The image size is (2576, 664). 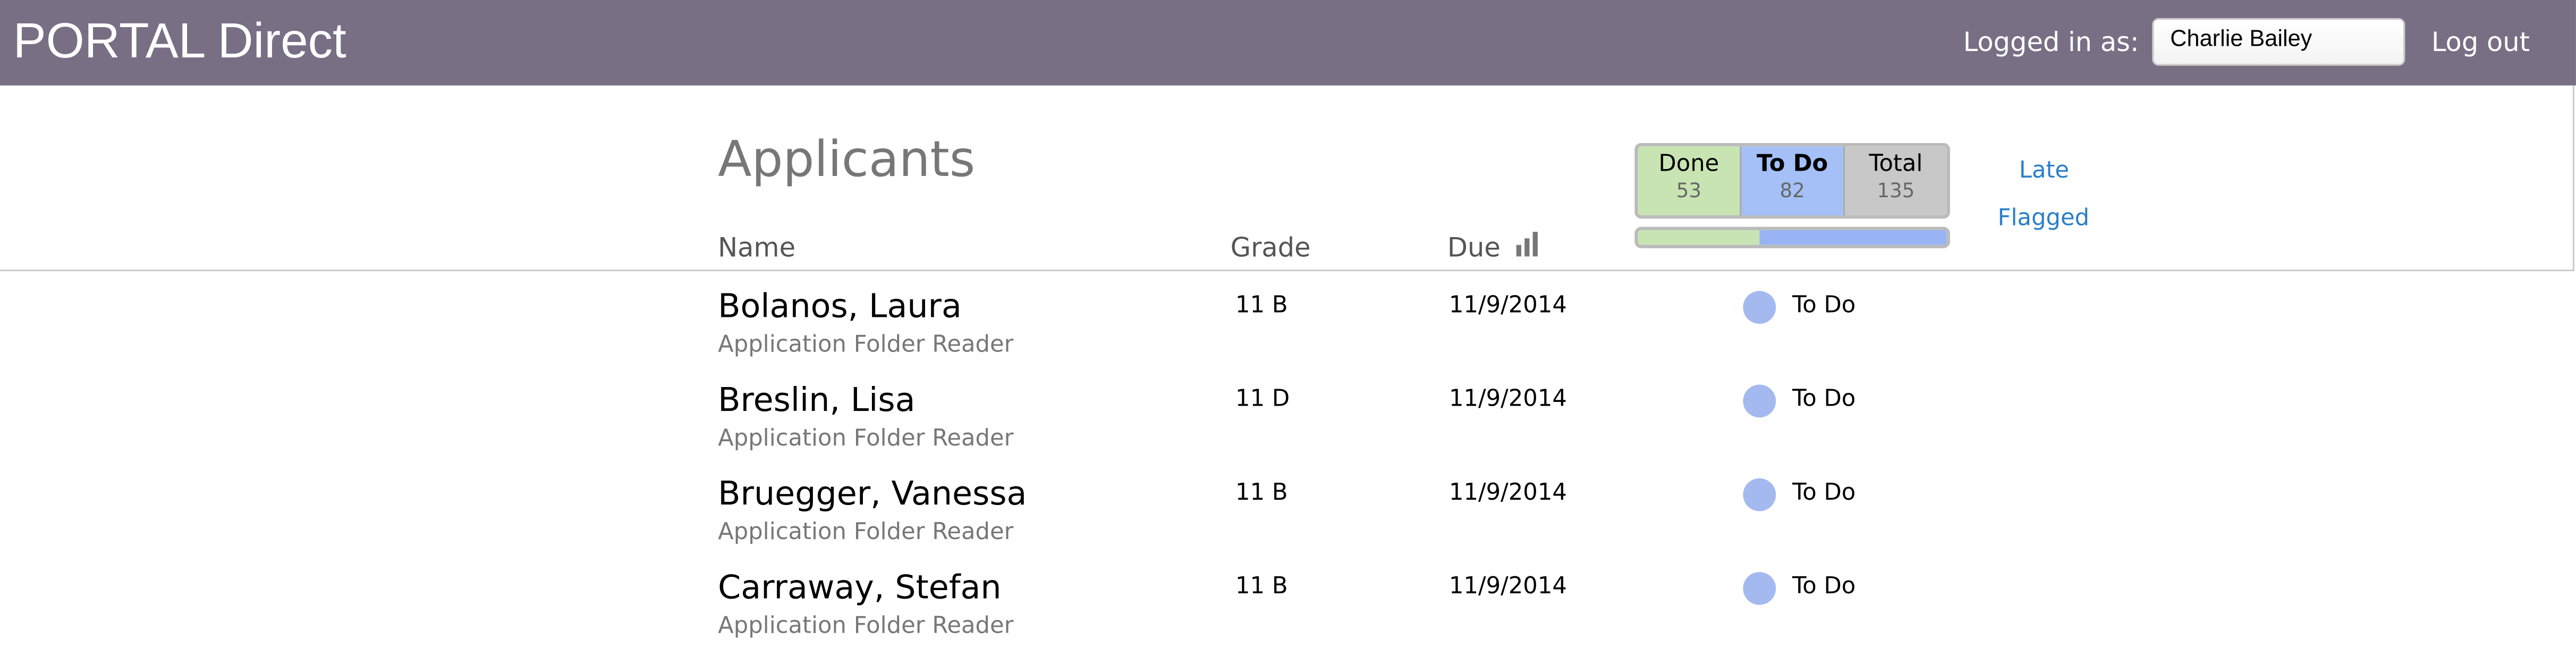 What do you see at coordinates (2043, 219) in the screenshot?
I see `flagged-filter-link: Flagged` at bounding box center [2043, 219].